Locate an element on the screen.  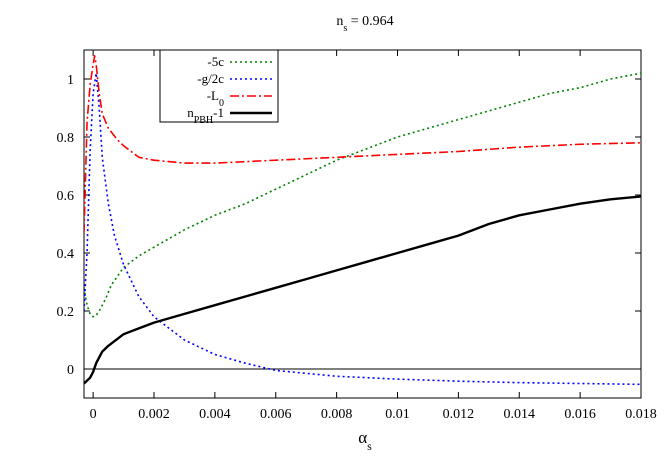
y-tick-label: 0 is located at coordinates (70, 370).